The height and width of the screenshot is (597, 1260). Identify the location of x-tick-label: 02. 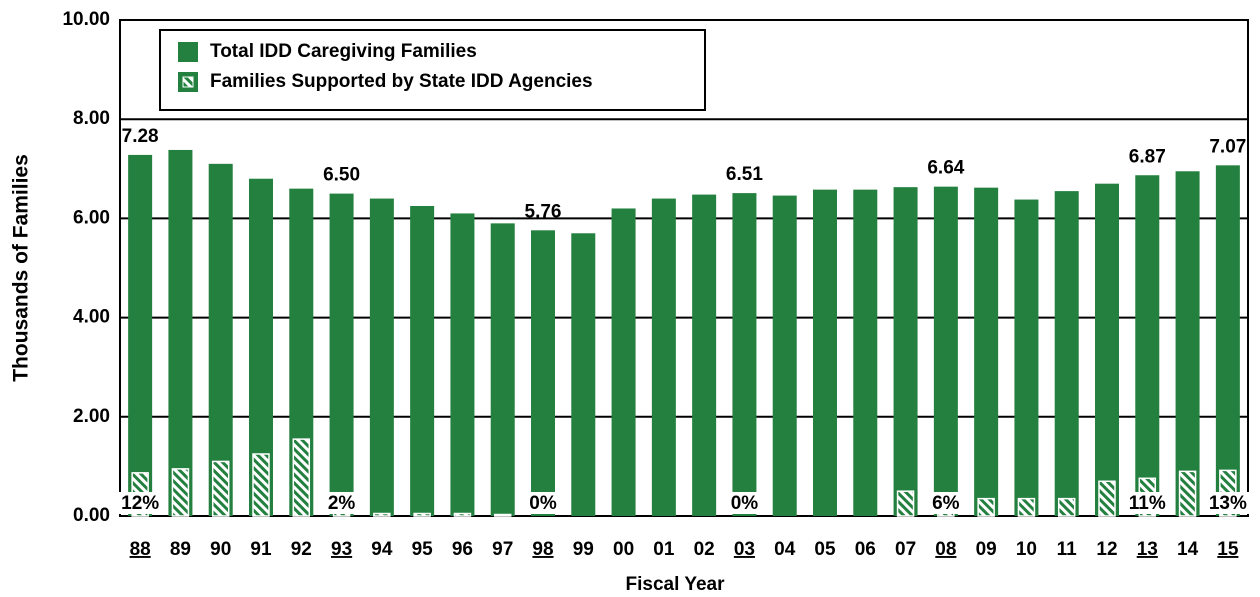
(704, 549).